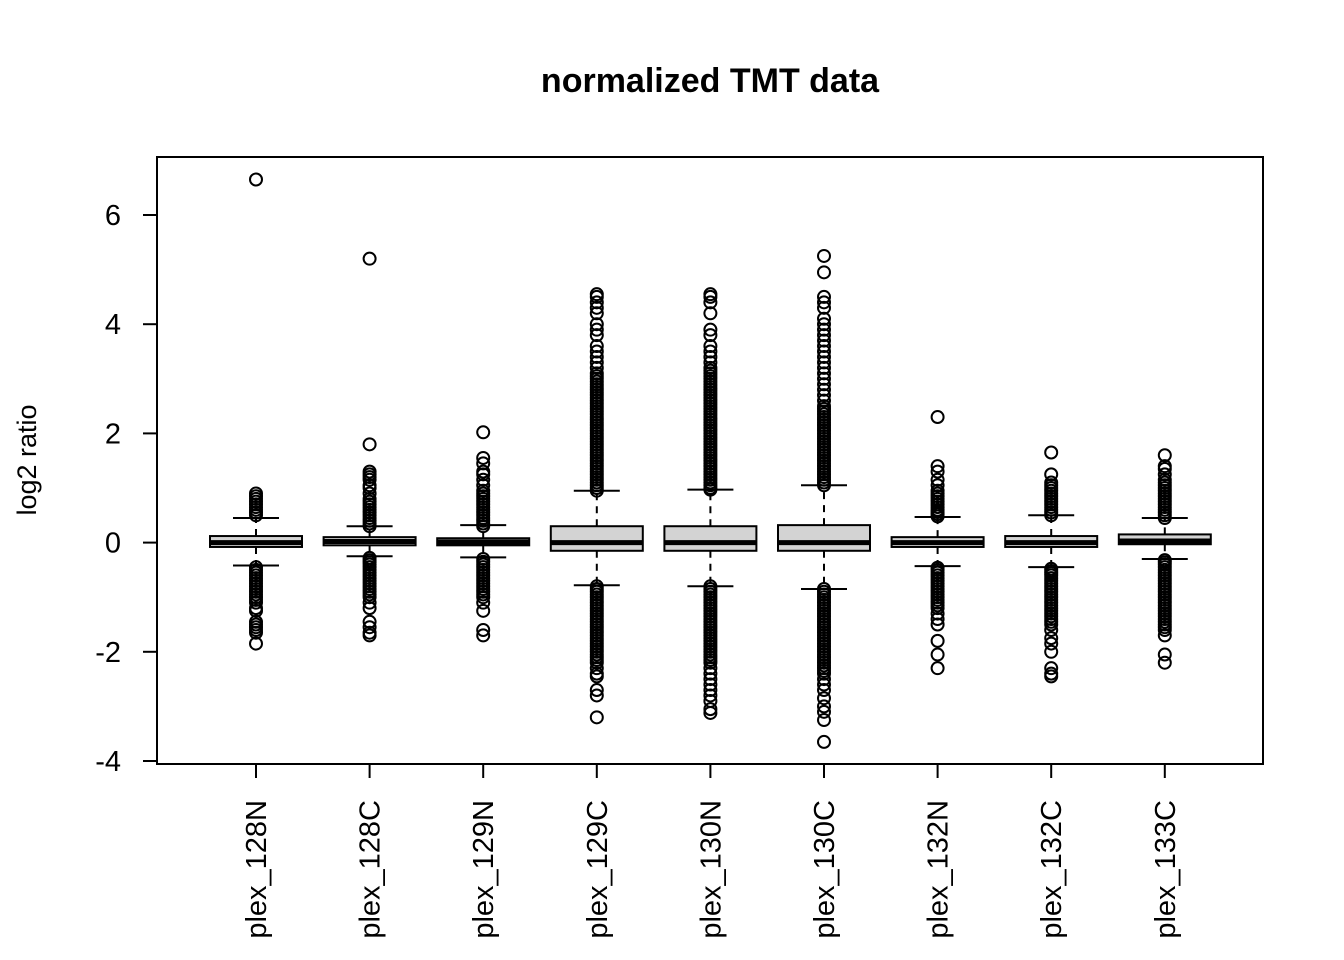 Image resolution: width=1344 pixels, height=960 pixels. I want to click on box-plex_128C, so click(369, 447).